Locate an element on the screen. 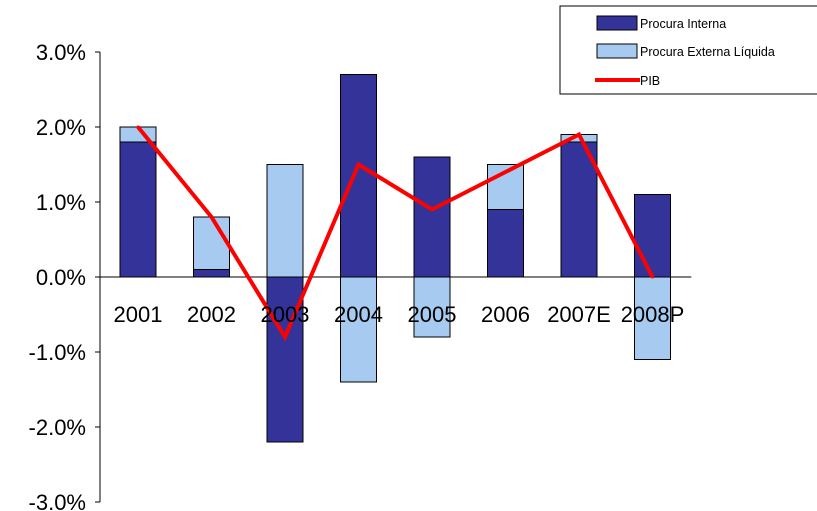 This screenshot has height=511, width=817. y-tick-label: 3.0% is located at coordinates (61, 52).